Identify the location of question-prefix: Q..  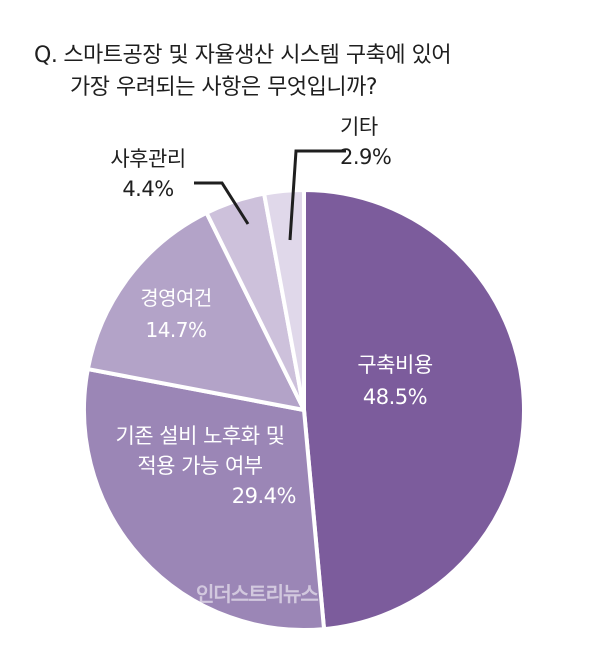
(46, 55).